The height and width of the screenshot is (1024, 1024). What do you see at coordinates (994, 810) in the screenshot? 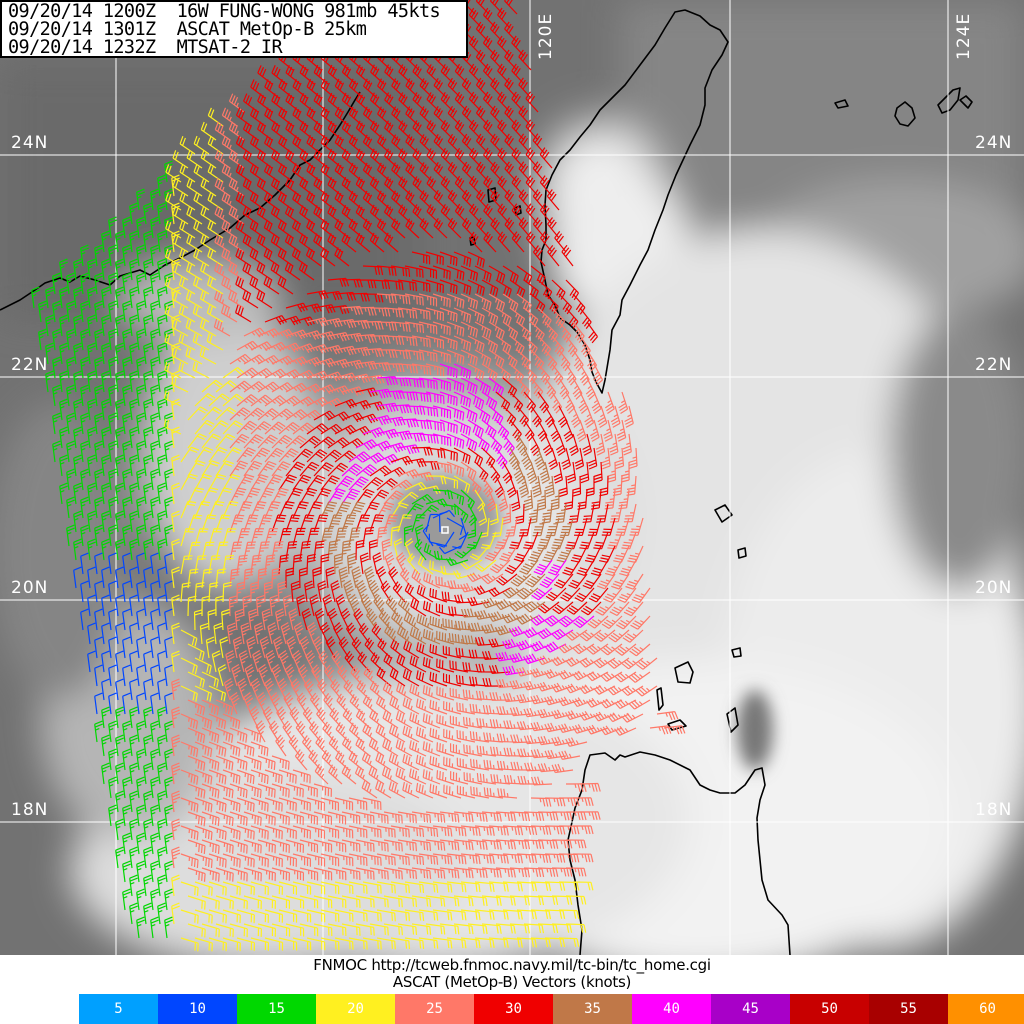
I see `lat-label-18n-right: 18N` at bounding box center [994, 810].